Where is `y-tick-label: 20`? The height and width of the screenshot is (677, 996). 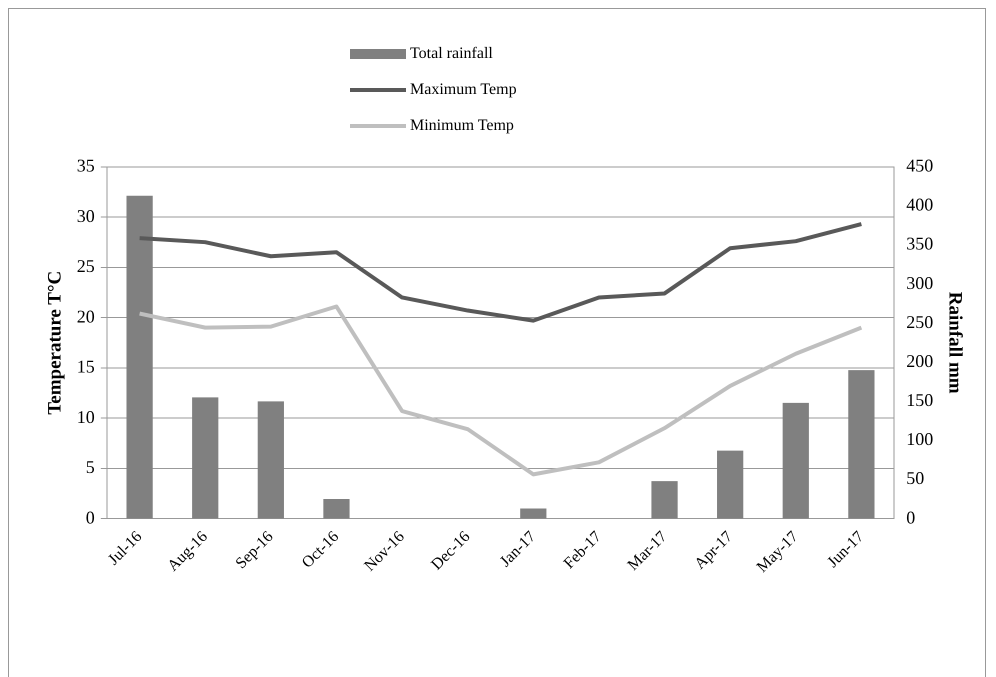 y-tick-label: 20 is located at coordinates (85, 316).